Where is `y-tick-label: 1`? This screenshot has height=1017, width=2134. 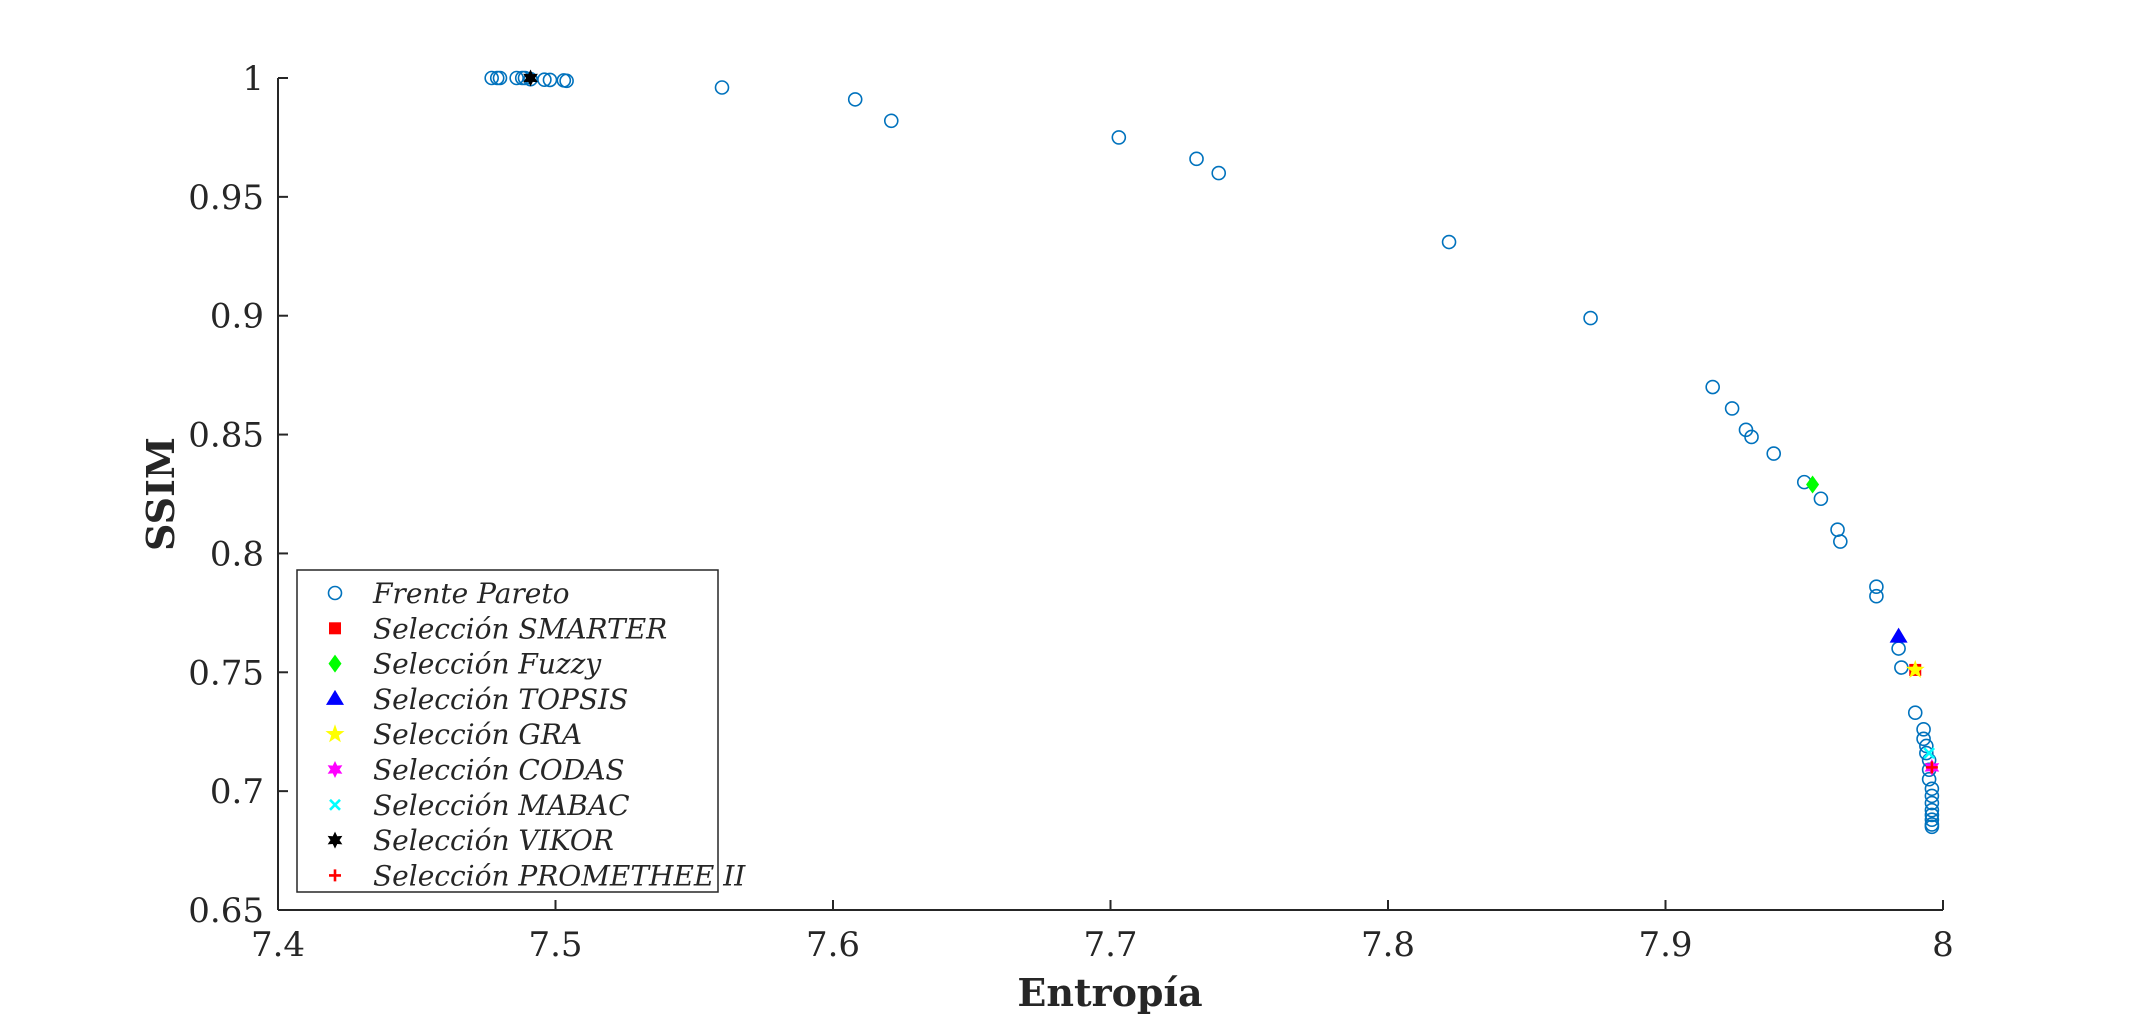 y-tick-label: 1 is located at coordinates (253, 79).